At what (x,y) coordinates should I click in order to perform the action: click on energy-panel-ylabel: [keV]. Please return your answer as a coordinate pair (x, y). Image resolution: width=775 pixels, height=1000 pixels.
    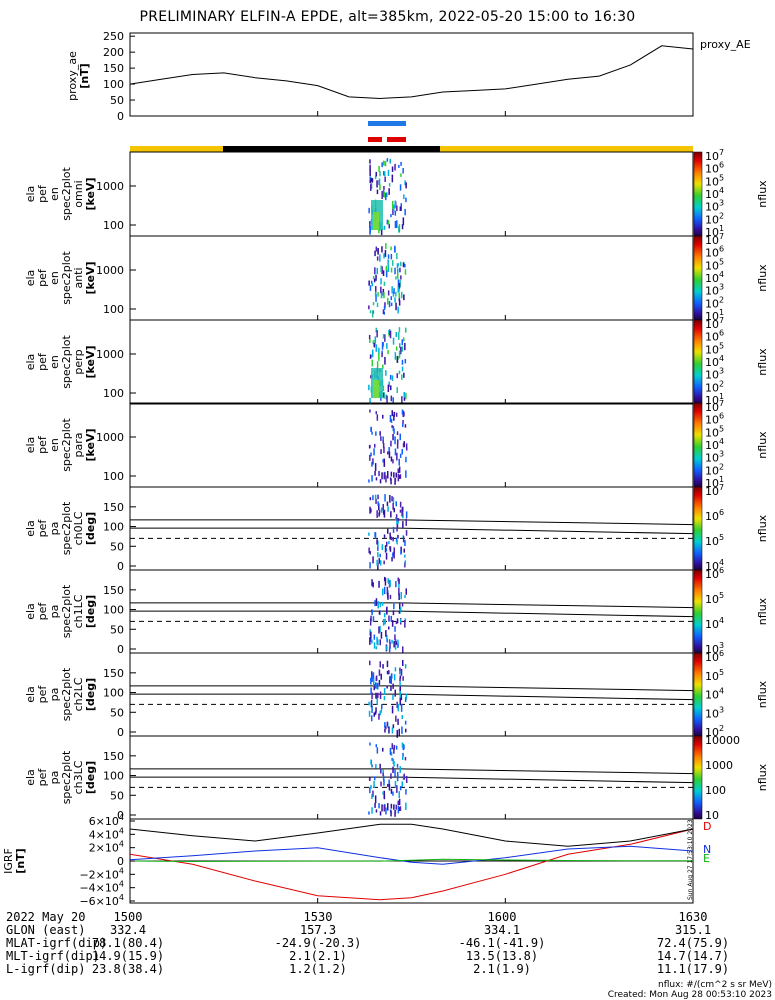
    Looking at the image, I should click on (90, 361).